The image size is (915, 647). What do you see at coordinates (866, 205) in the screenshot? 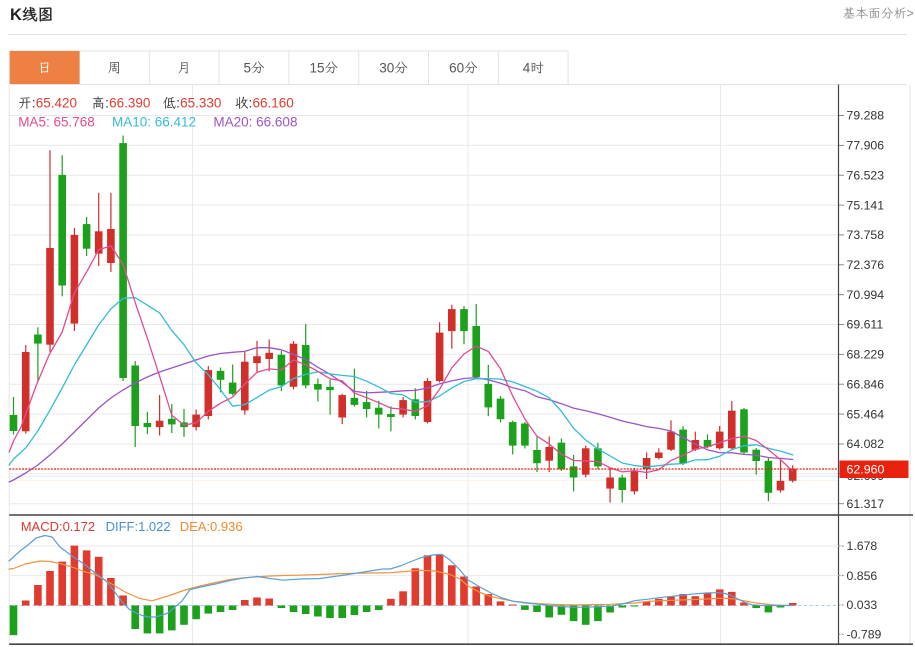
I see `svg-text: 75.141` at bounding box center [866, 205].